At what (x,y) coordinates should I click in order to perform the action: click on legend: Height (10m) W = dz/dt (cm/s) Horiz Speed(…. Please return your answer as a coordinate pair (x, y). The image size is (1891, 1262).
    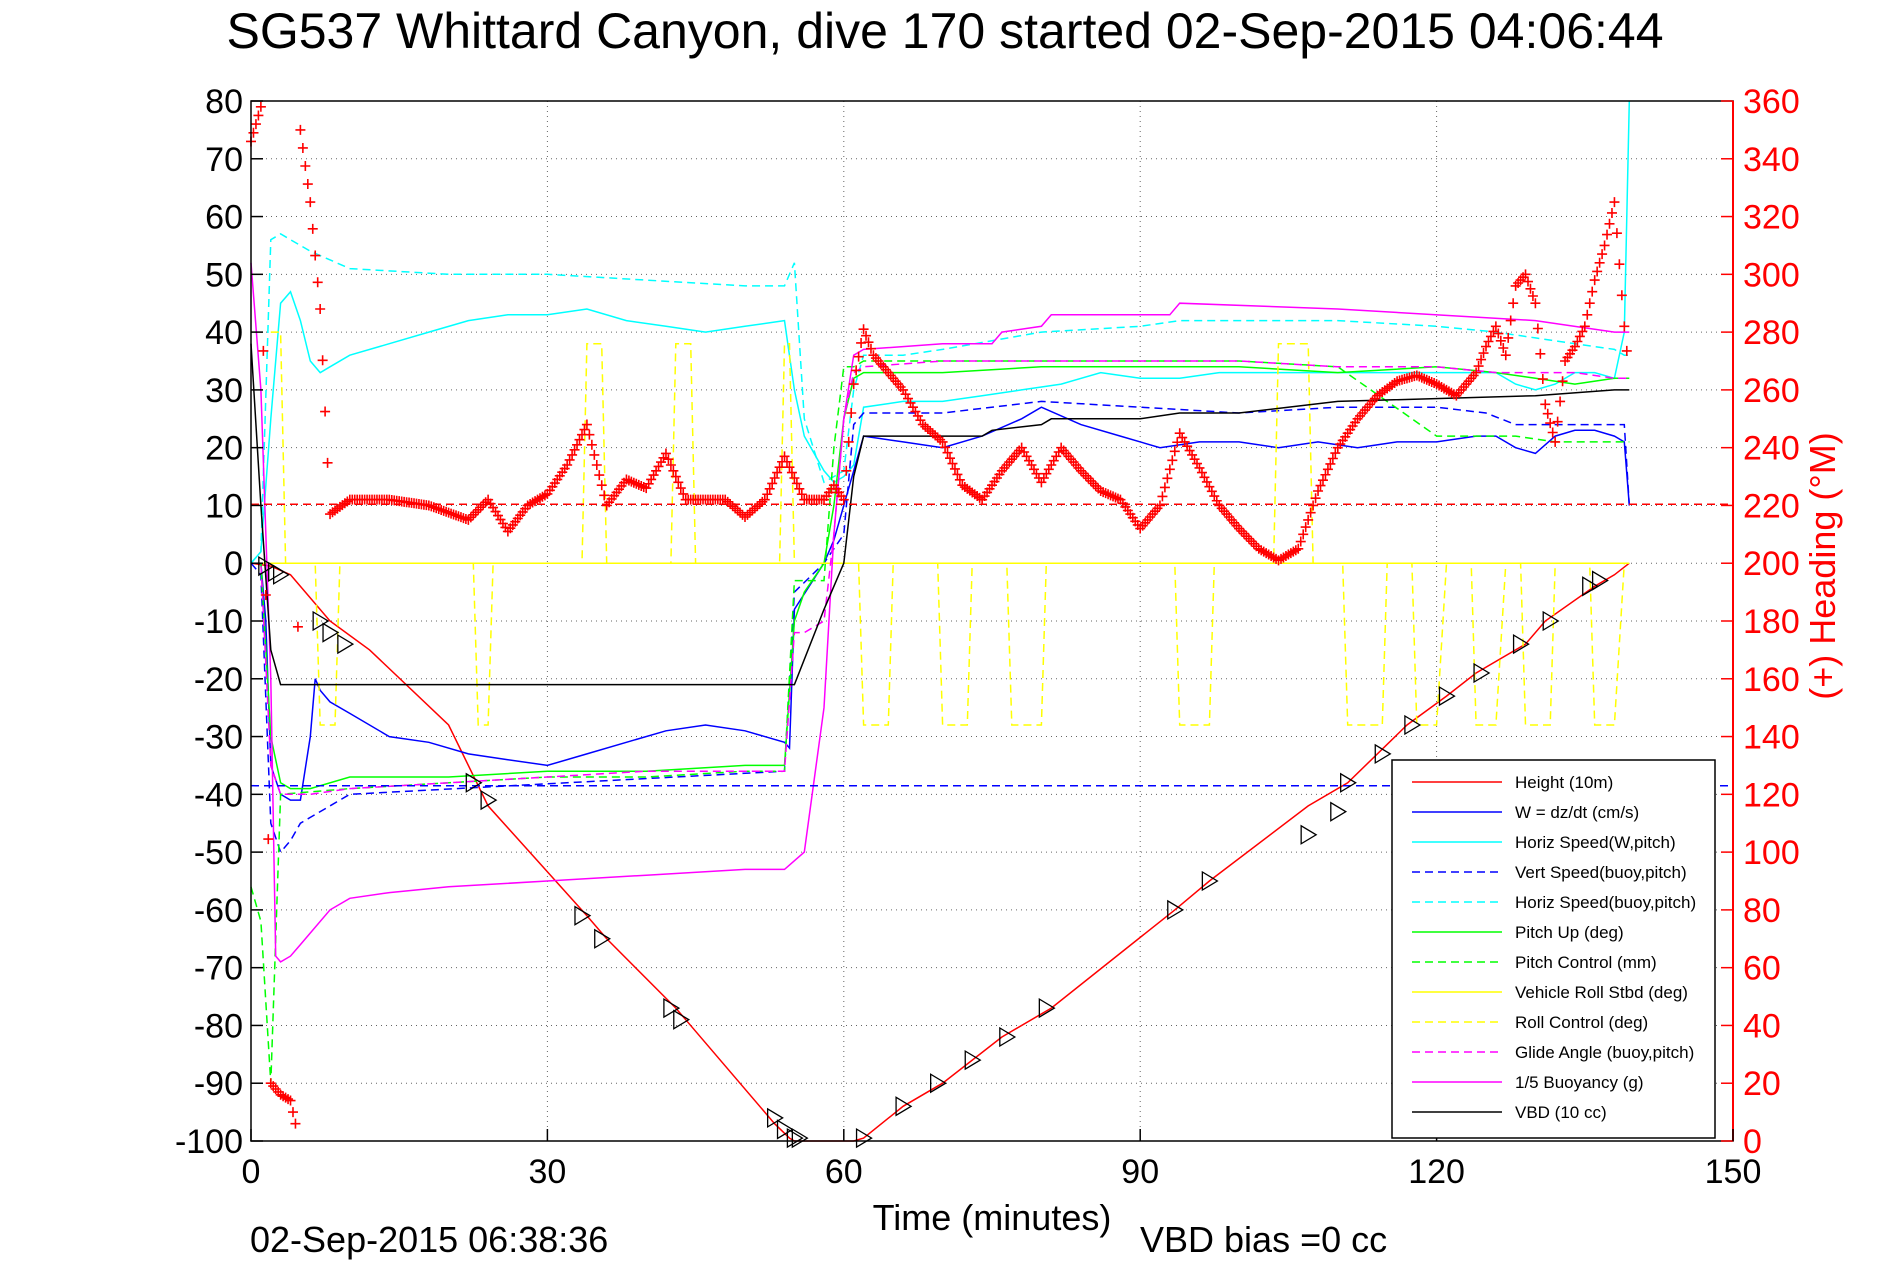
    Looking at the image, I should click on (1553, 949).